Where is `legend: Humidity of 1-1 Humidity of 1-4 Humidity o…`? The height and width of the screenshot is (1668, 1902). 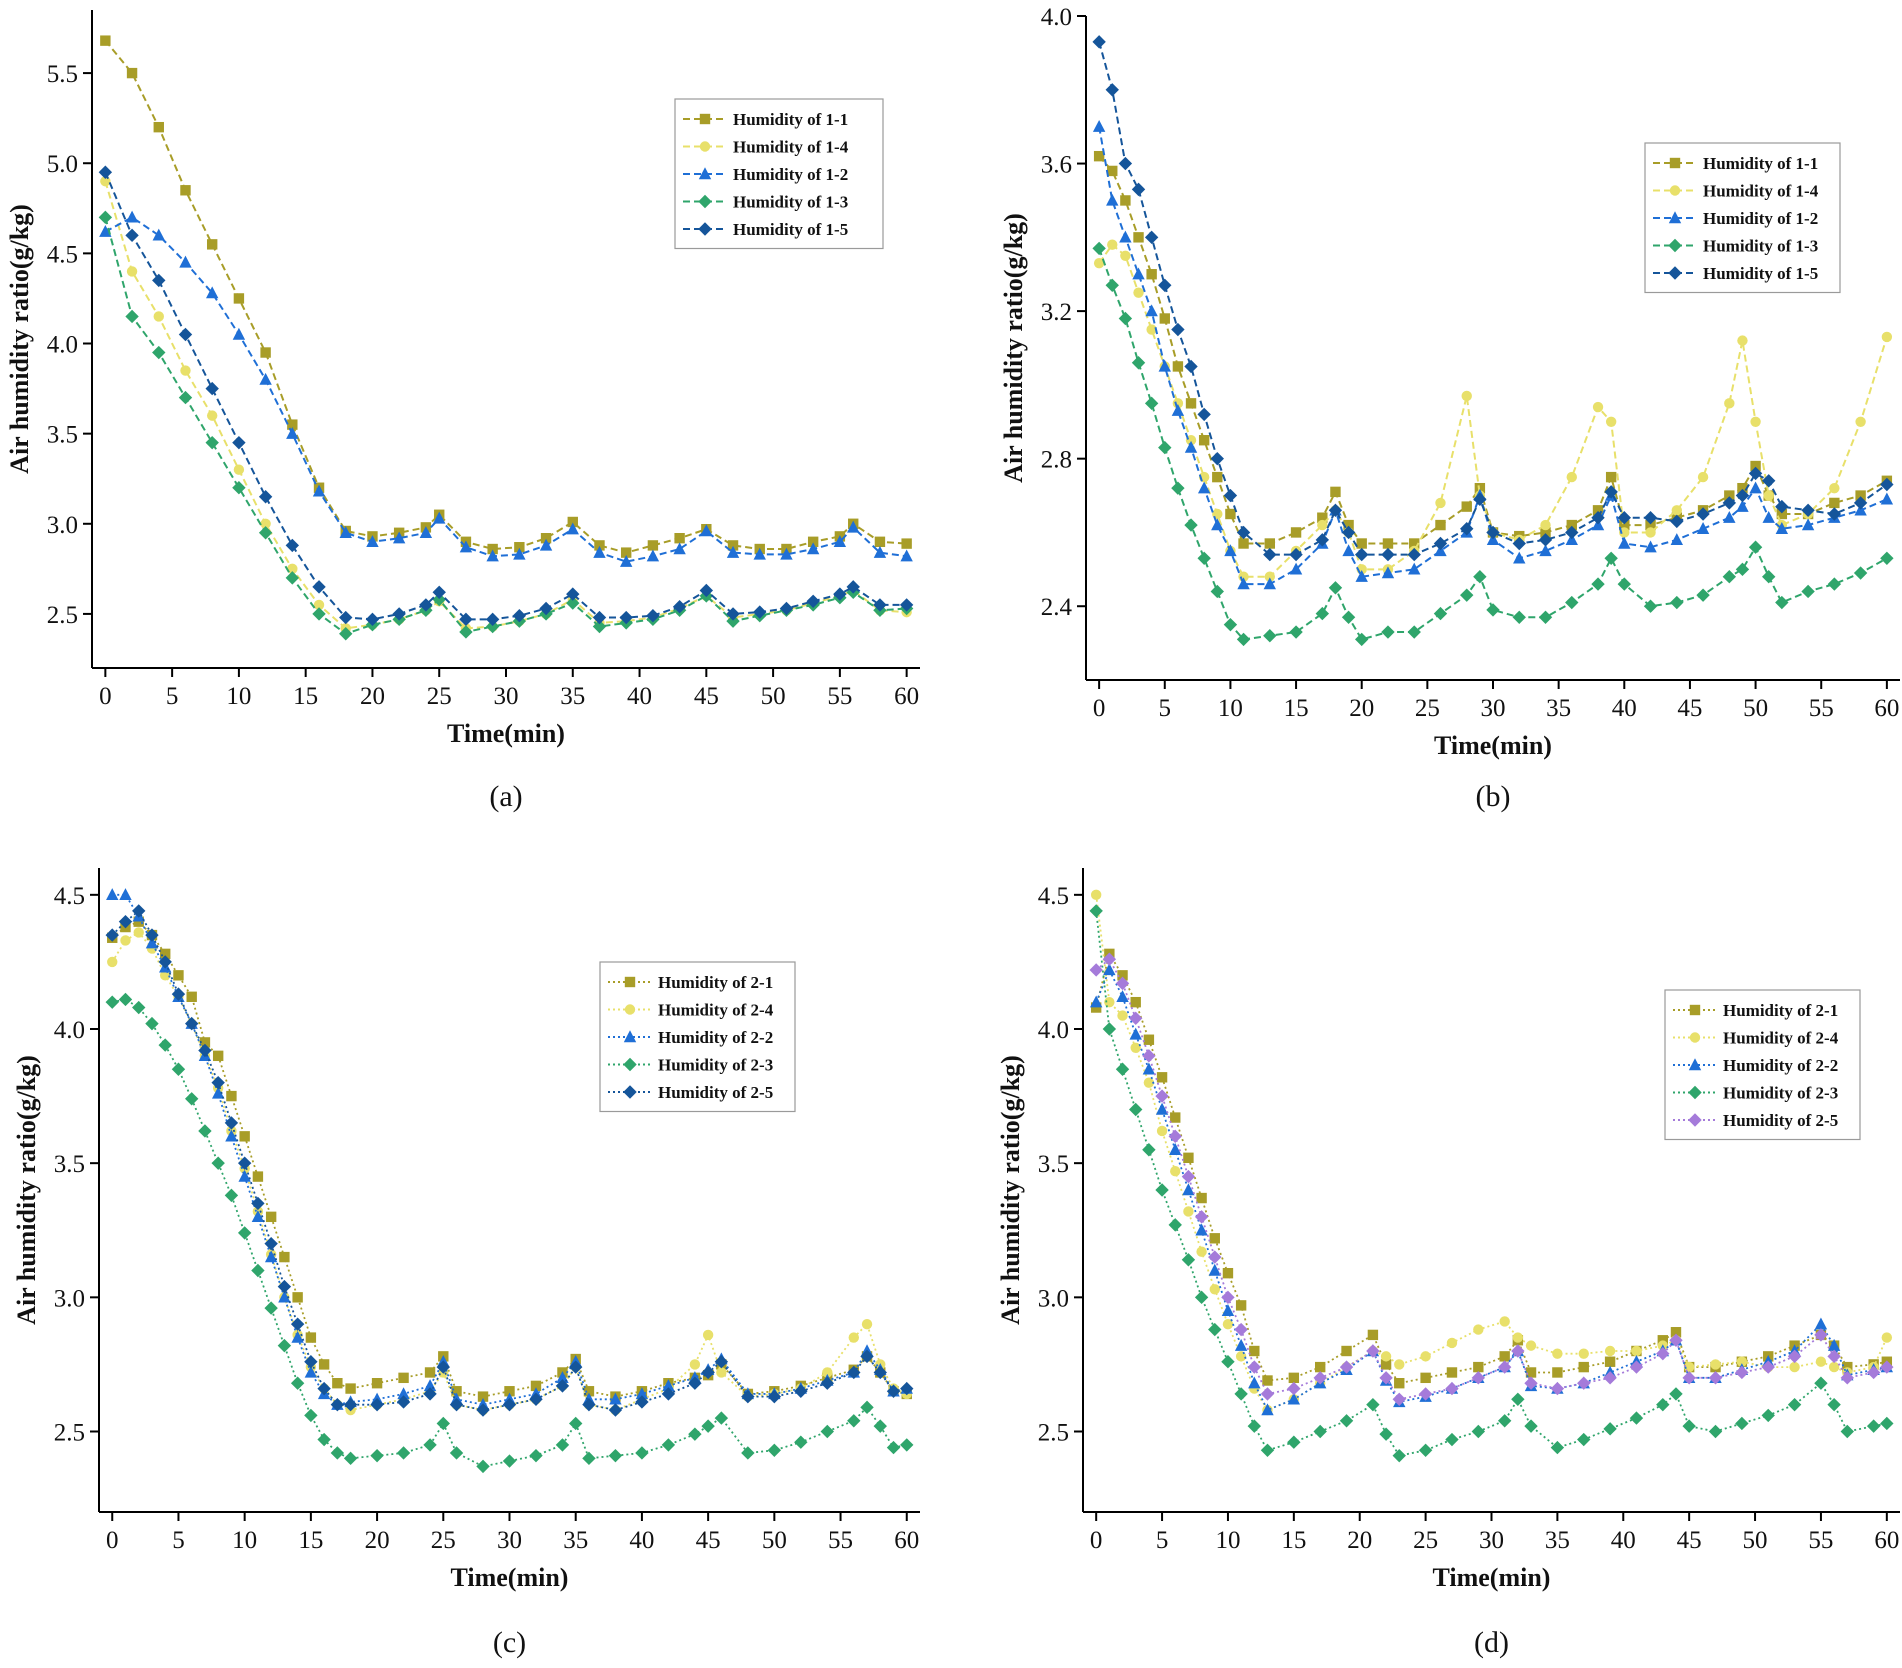 legend: Humidity of 1-1 Humidity of 1-4 Humidity o… is located at coordinates (779, 174).